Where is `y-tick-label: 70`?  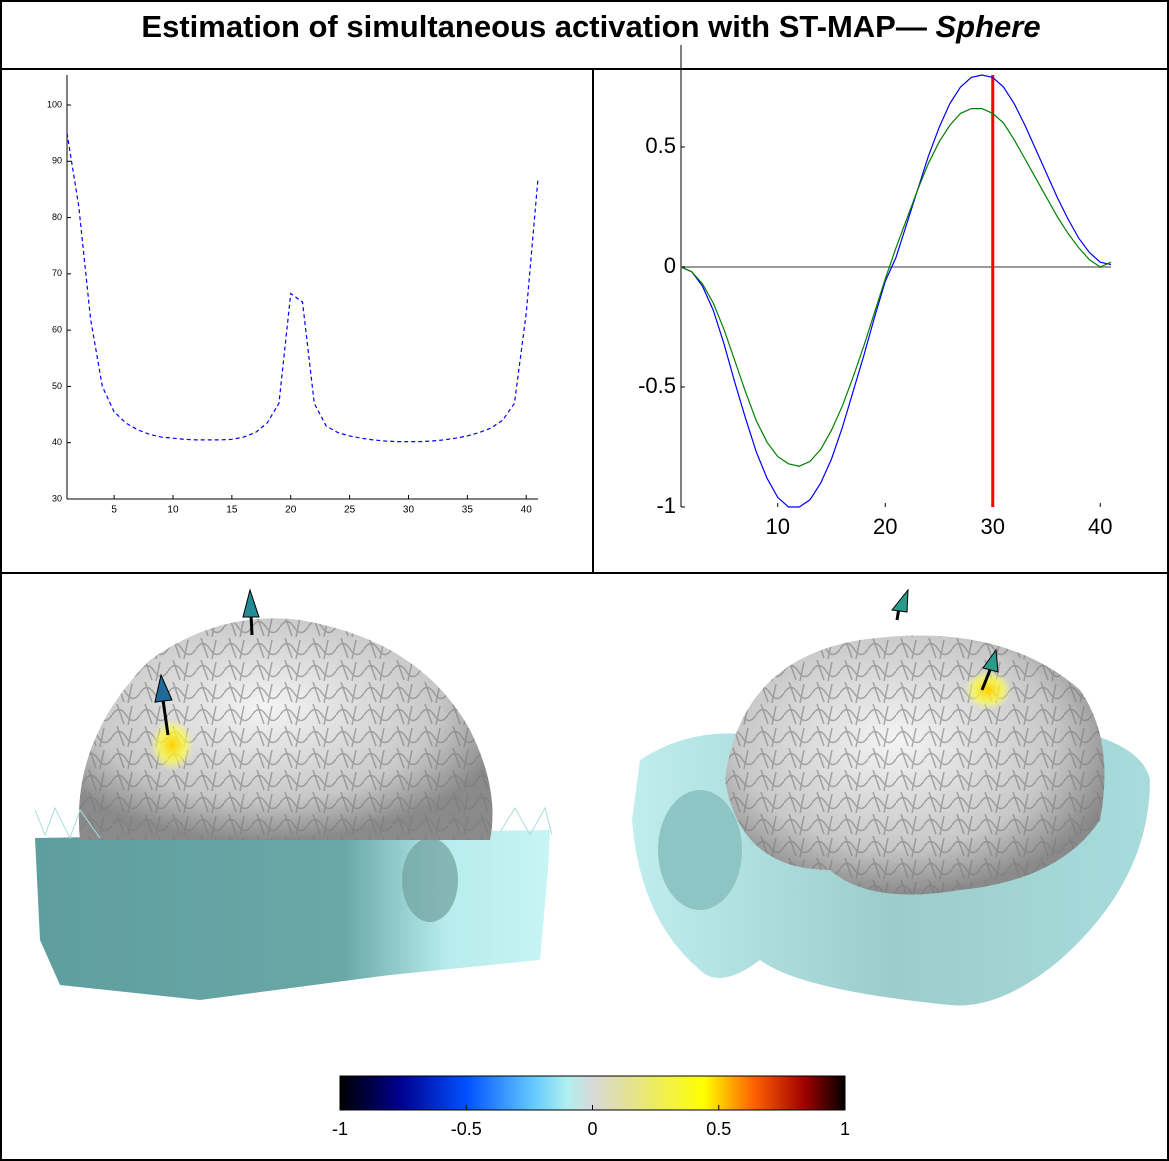
y-tick-label: 70 is located at coordinates (57, 273).